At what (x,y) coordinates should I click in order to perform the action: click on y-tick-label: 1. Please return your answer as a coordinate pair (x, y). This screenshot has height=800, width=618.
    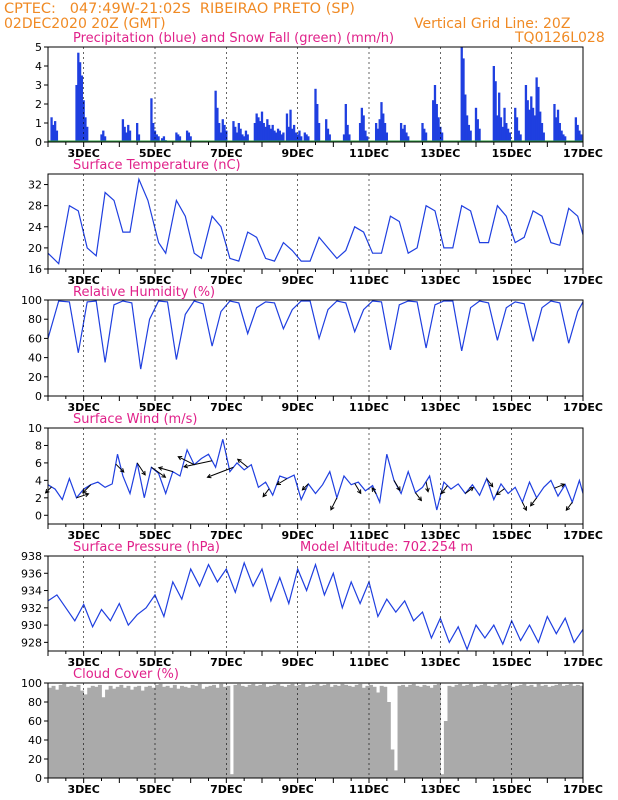
    Looking at the image, I should click on (38, 123).